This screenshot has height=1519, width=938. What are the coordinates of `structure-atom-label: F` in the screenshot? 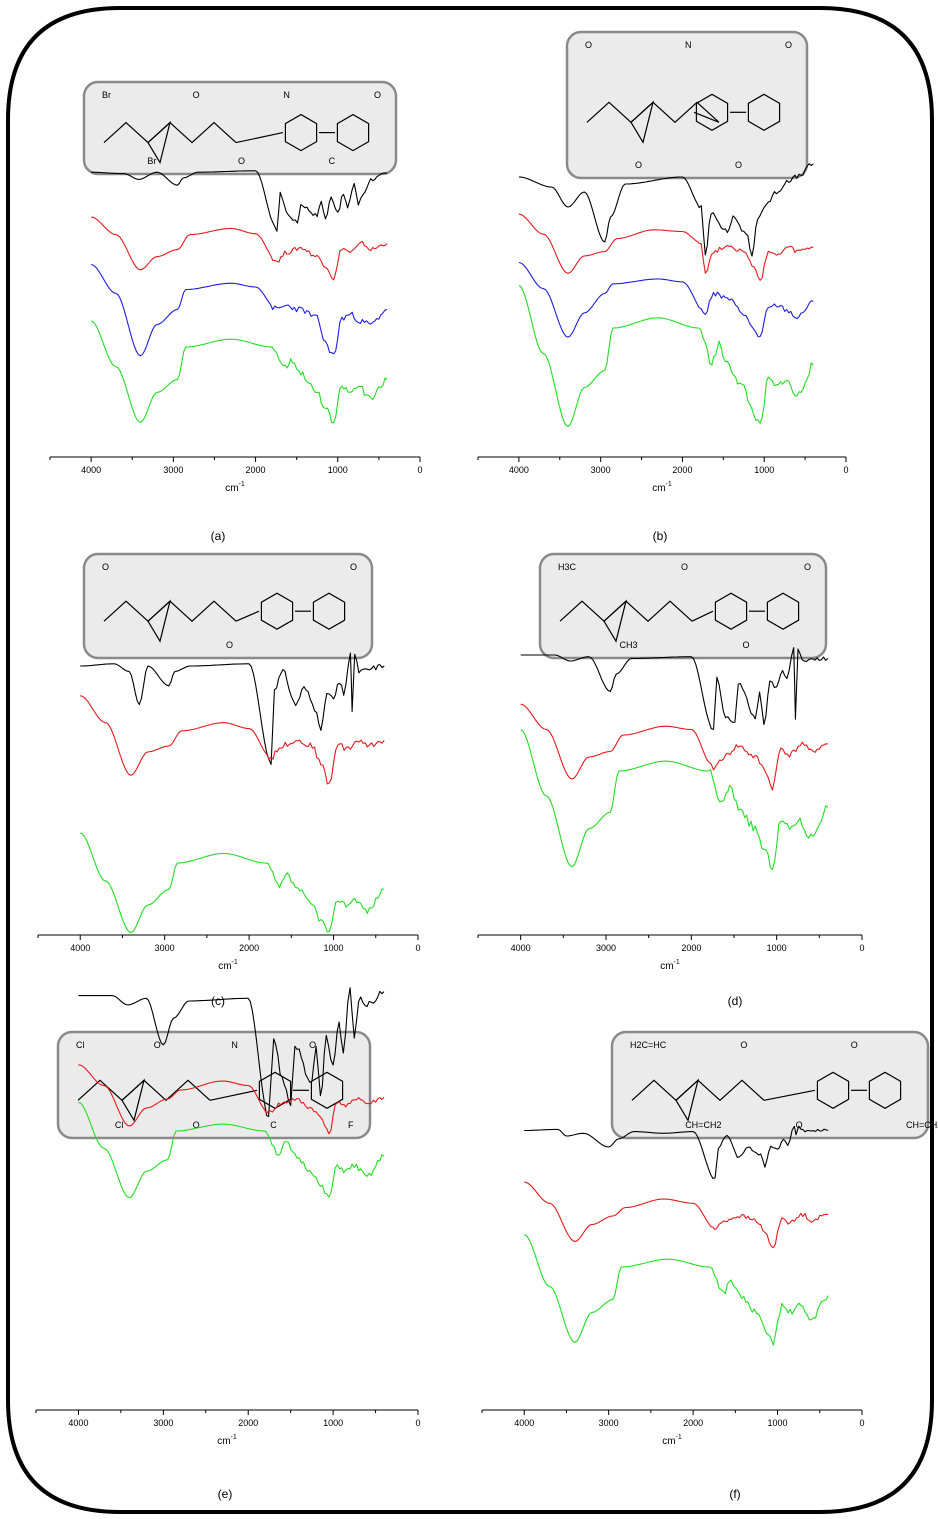 It's located at (351, 1125).